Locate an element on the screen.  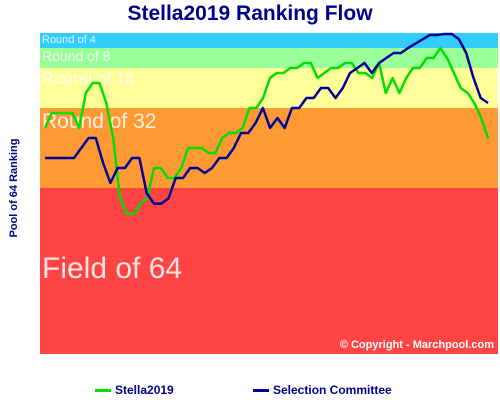
legend-swatch-selection-committee is located at coordinates (261, 390).